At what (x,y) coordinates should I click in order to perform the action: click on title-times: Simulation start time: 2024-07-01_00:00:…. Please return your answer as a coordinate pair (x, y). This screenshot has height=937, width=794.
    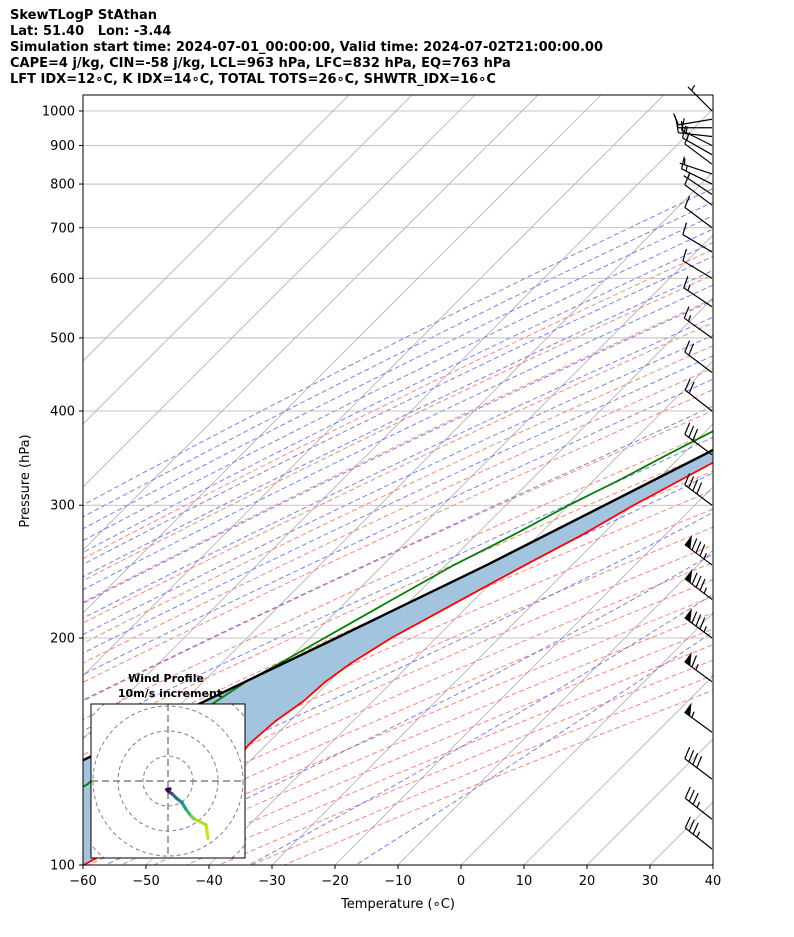
    Looking at the image, I should click on (306, 47).